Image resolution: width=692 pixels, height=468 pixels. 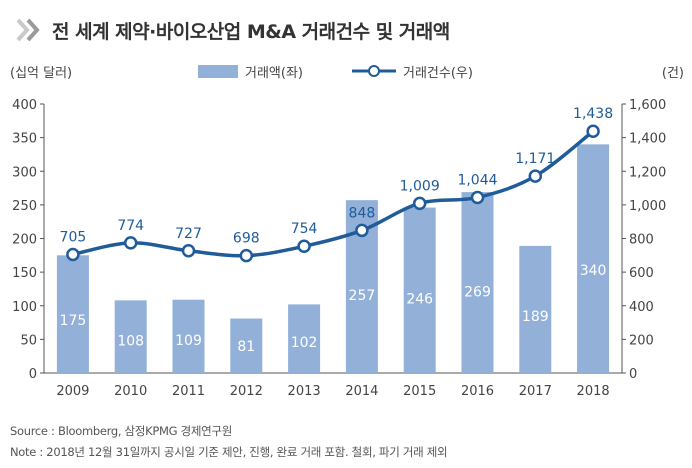 I want to click on y-left-tick-label: 200, so click(x=24, y=240).